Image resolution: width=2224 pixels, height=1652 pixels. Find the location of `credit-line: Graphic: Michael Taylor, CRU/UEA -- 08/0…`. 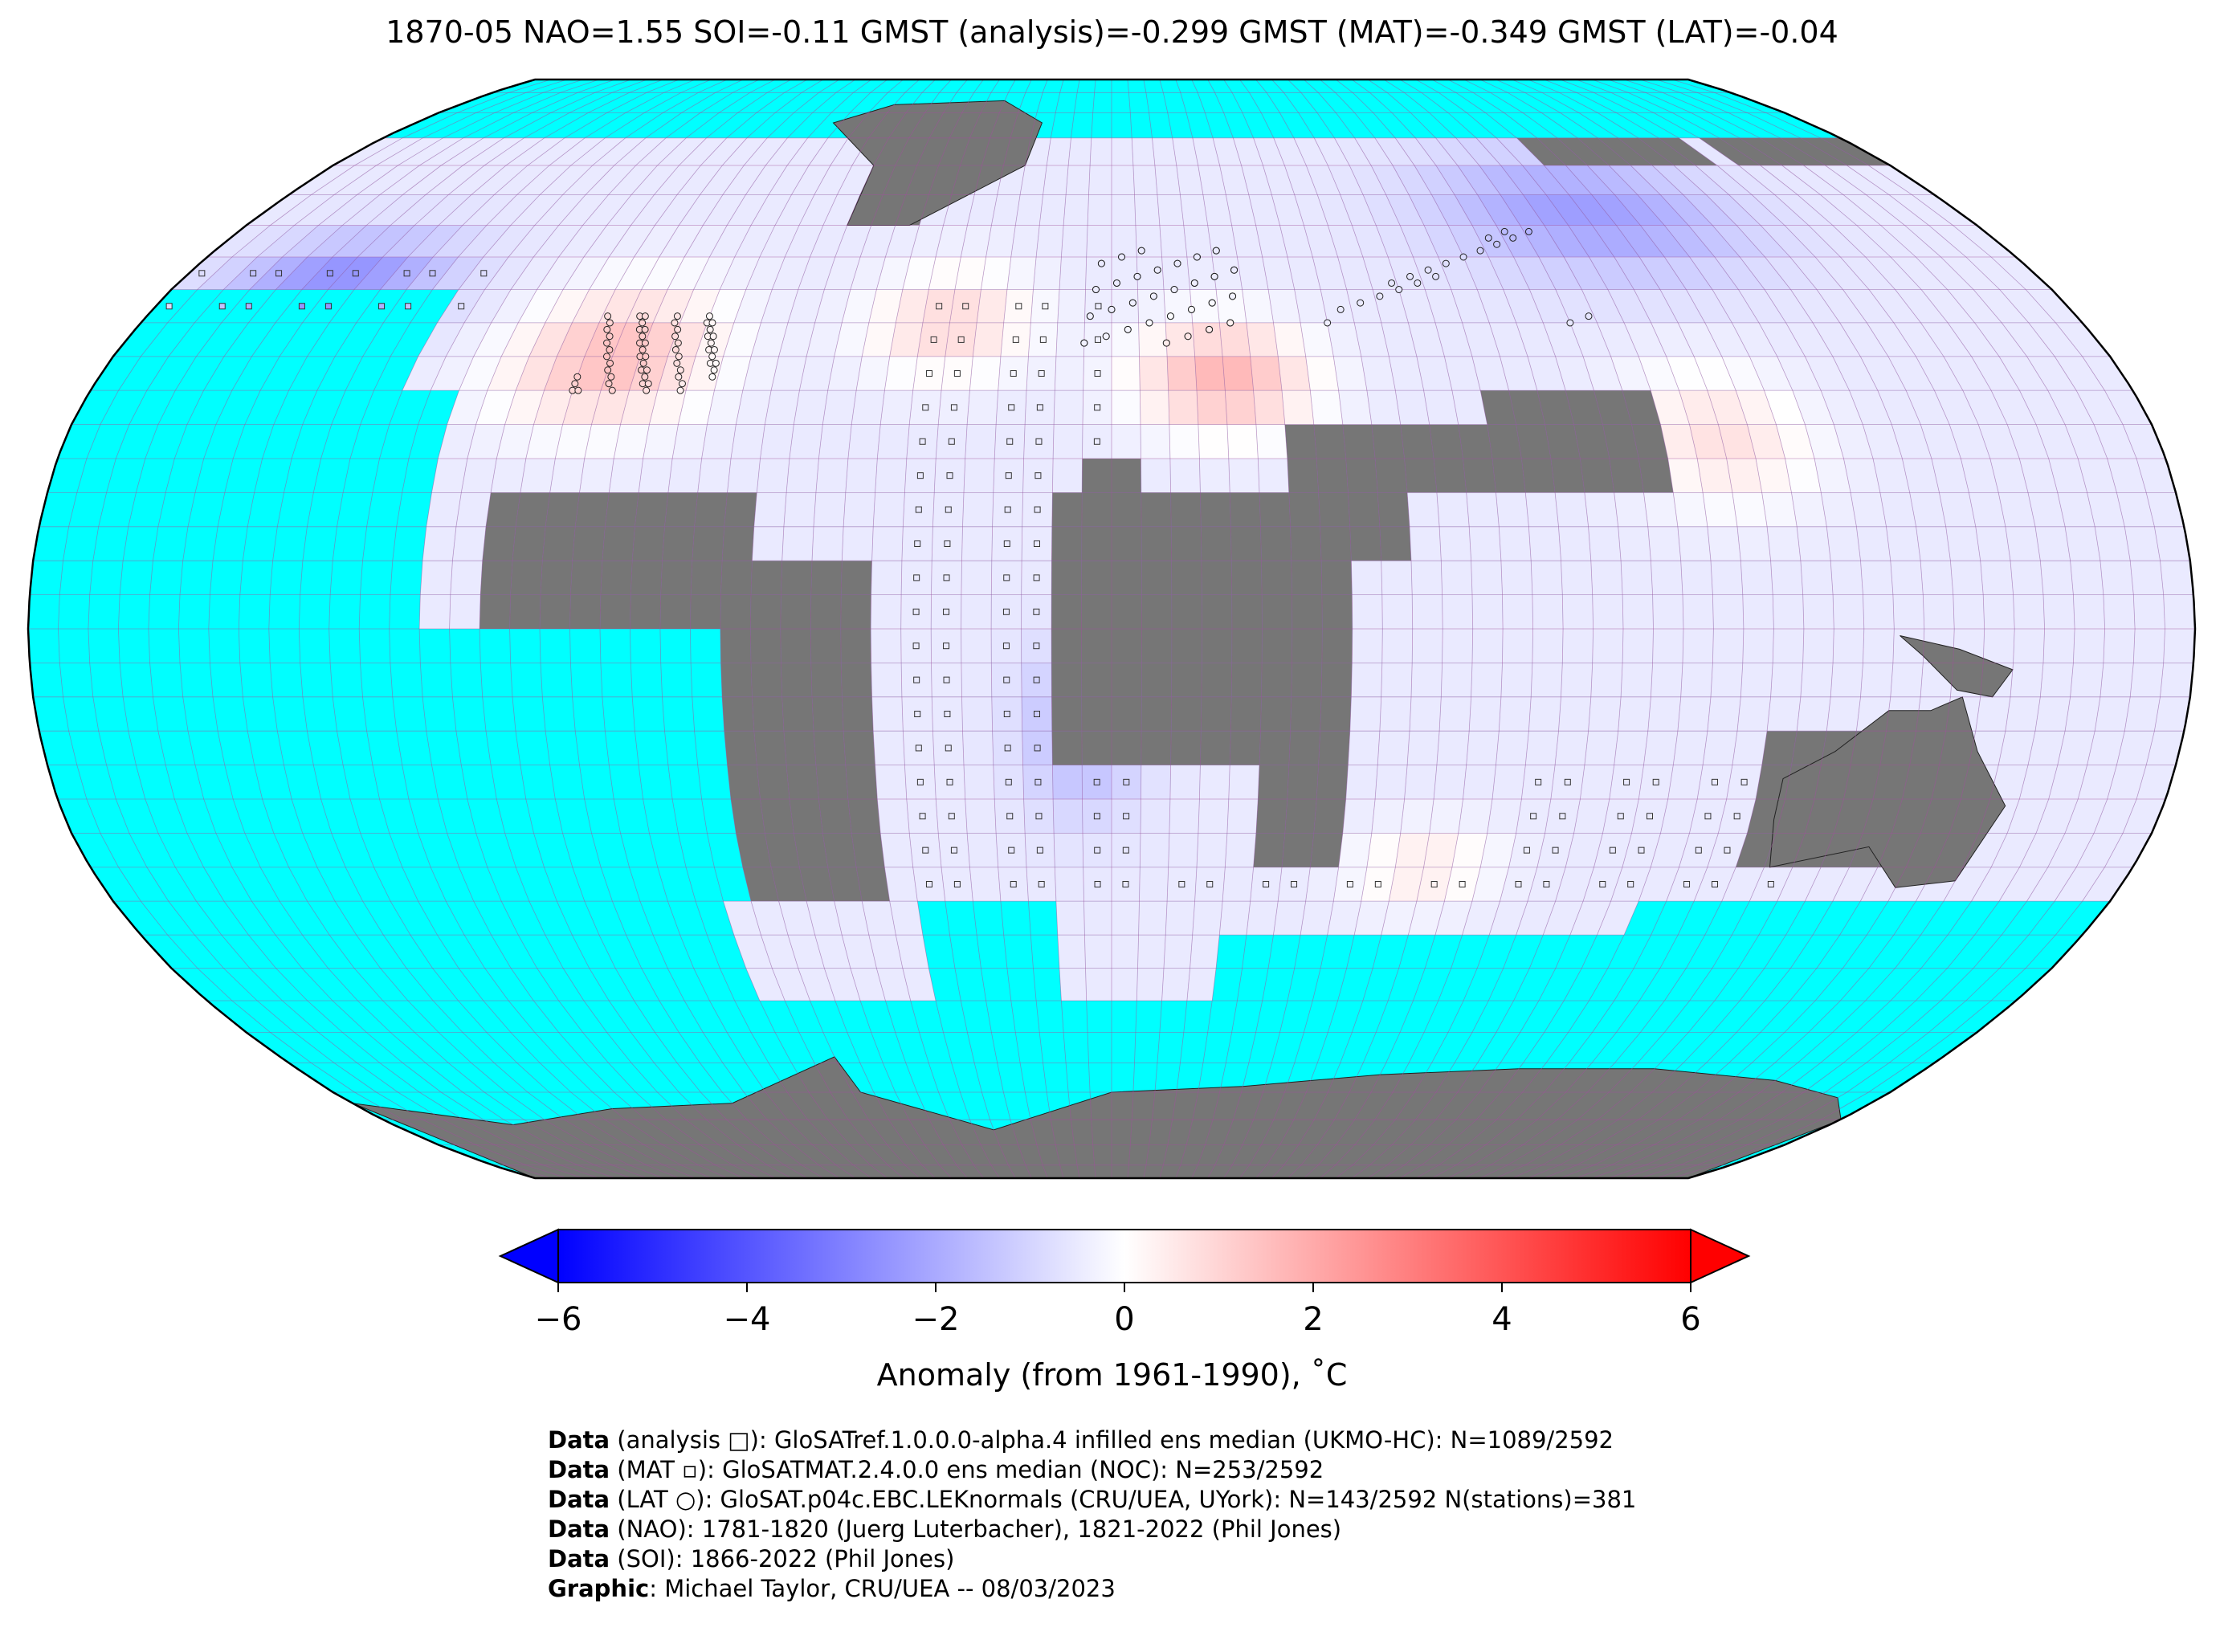

credit-line: Graphic: Michael Taylor, CRU/UEA -- 08/0… is located at coordinates (1092, 1589).